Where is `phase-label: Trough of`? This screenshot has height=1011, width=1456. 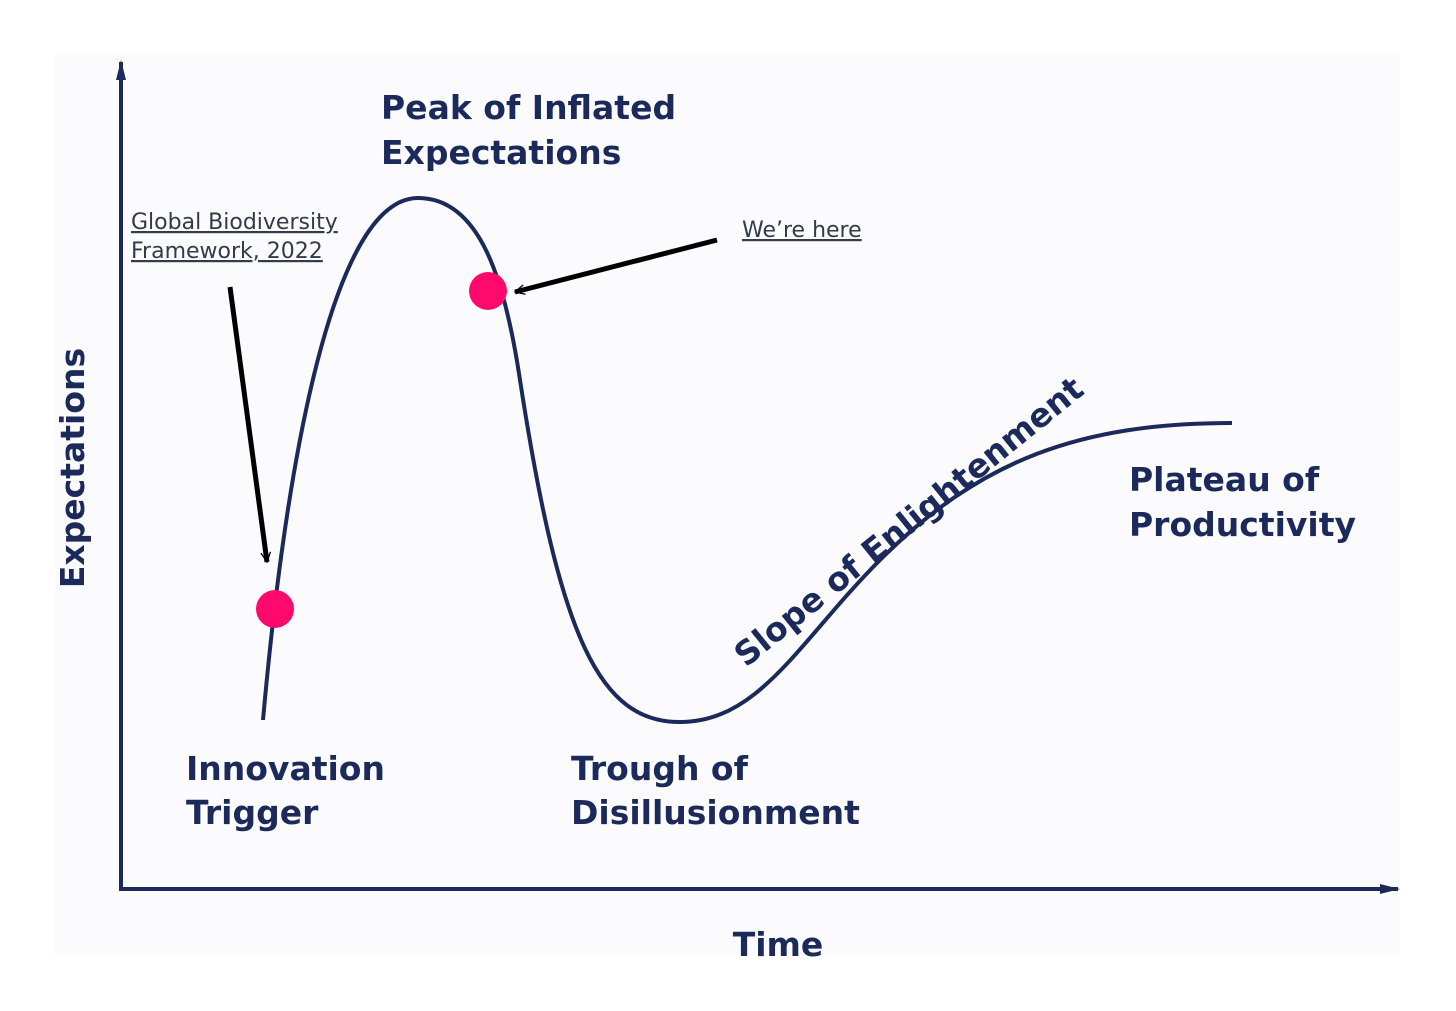
phase-label: Trough of is located at coordinates (660, 768).